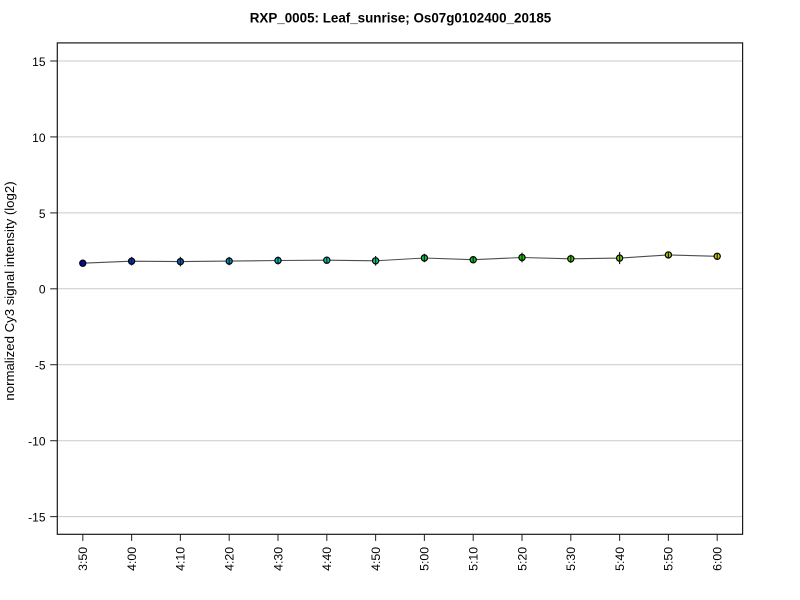 The height and width of the screenshot is (600, 800). What do you see at coordinates (425, 559) in the screenshot?
I see `svg-text: 5:00` at bounding box center [425, 559].